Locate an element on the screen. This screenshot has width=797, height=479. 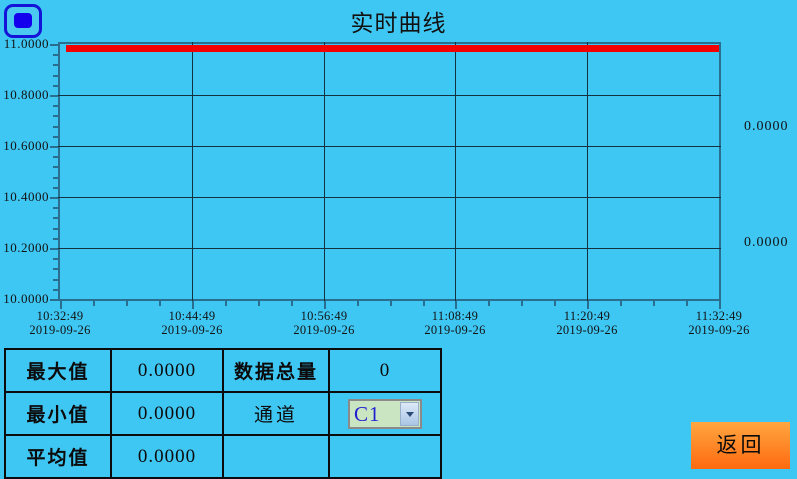
channel-label: 通道 is located at coordinates (276, 413).